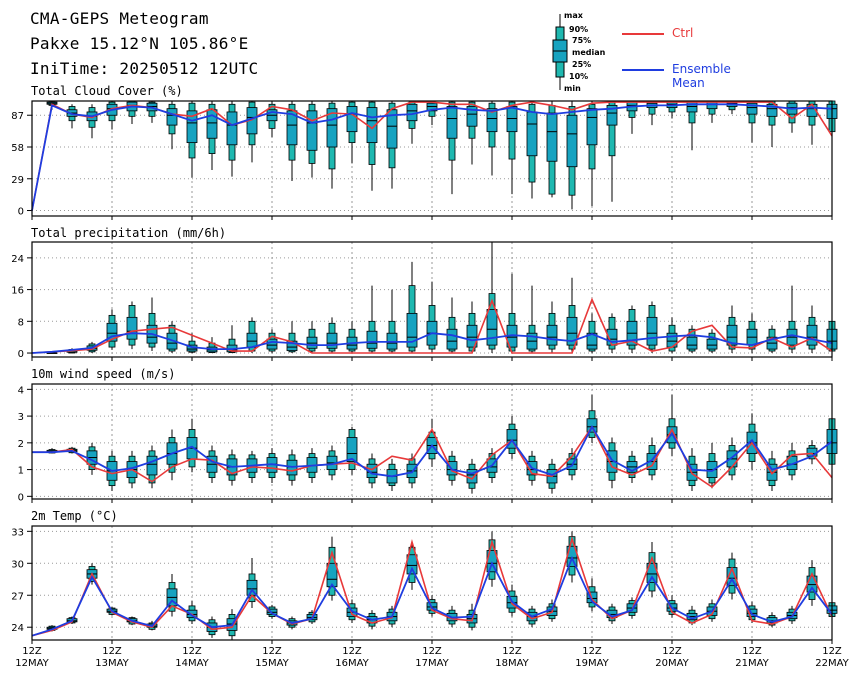 This screenshot has height=680, width=860. What do you see at coordinates (582, 64) in the screenshot?
I see `legend-p25: 25%` at bounding box center [582, 64].